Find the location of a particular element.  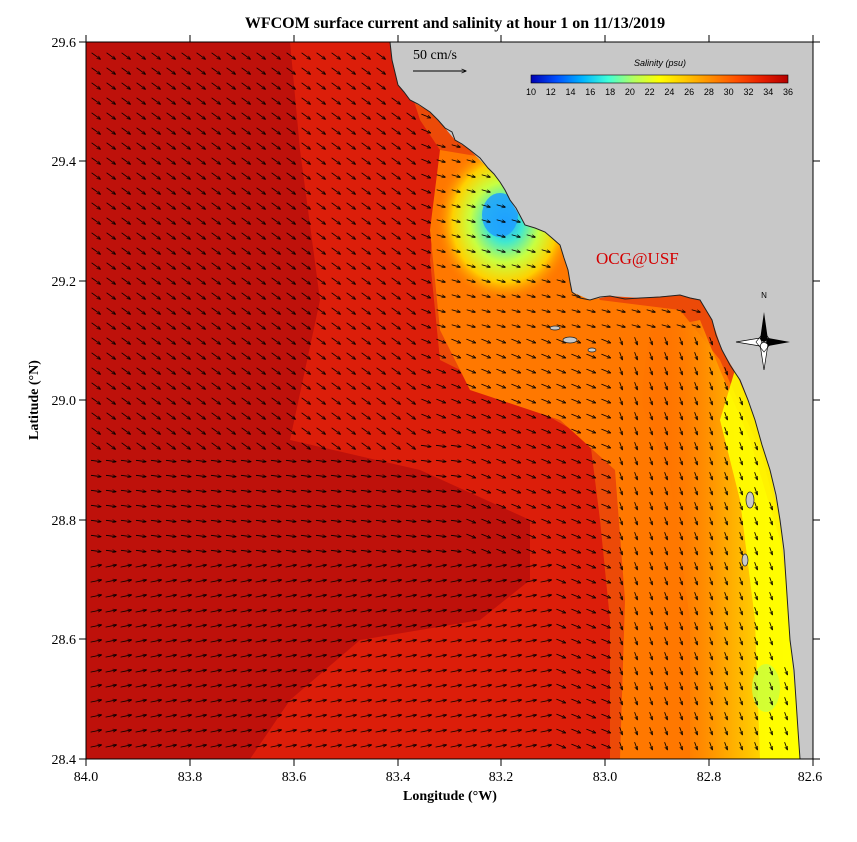

colorbar-tick-label: 22 is located at coordinates (650, 92).